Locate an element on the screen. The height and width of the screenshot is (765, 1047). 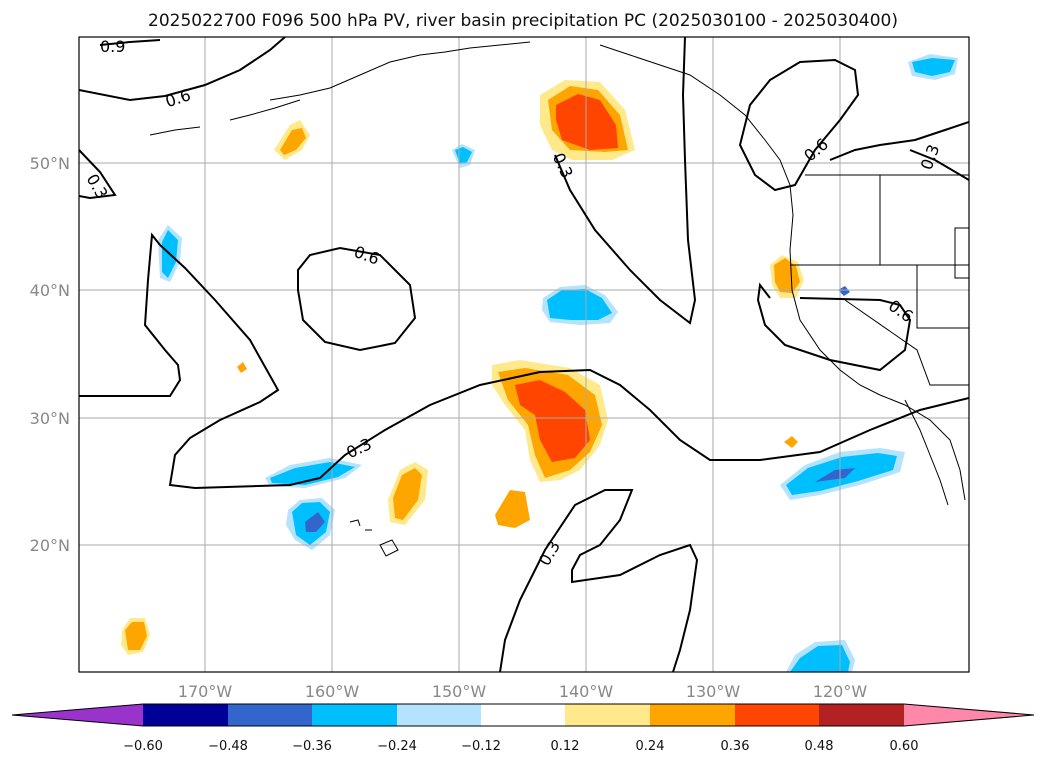
contour-label: 0.9 is located at coordinates (112, 46).